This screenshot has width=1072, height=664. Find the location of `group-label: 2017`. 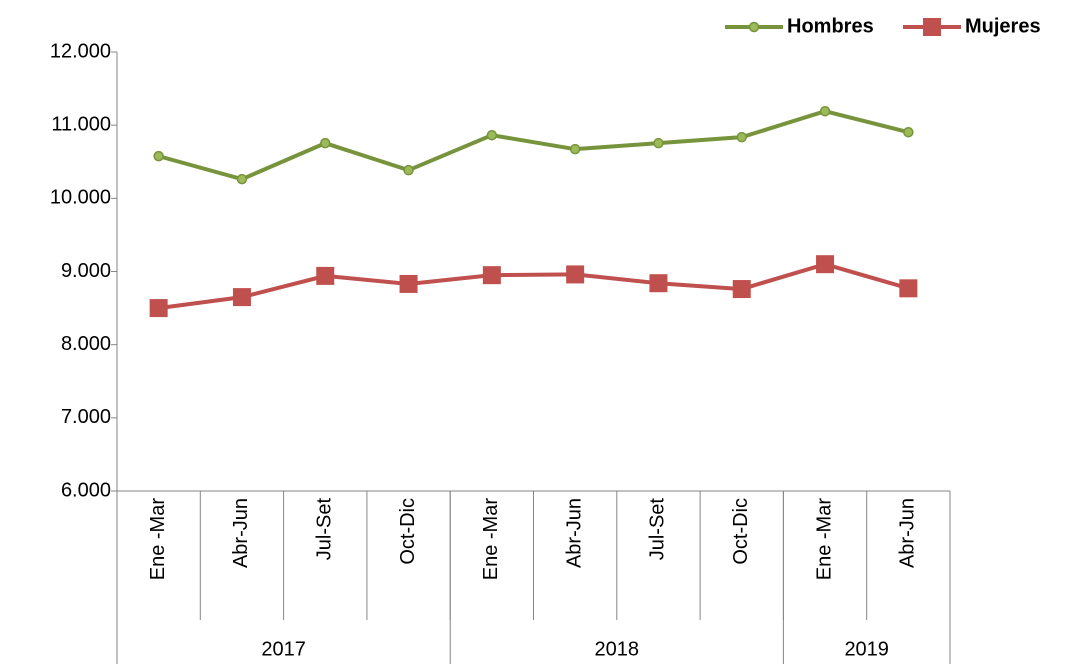

group-label: 2017 is located at coordinates (283, 649).